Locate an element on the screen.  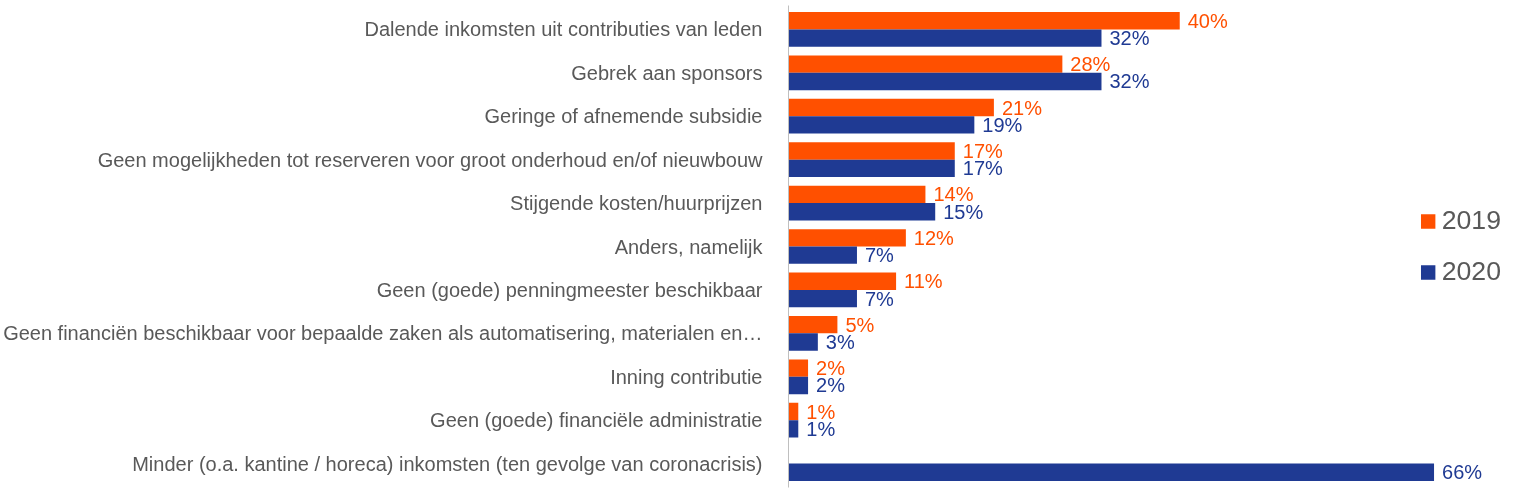
data-label: 2% is located at coordinates (831, 385).